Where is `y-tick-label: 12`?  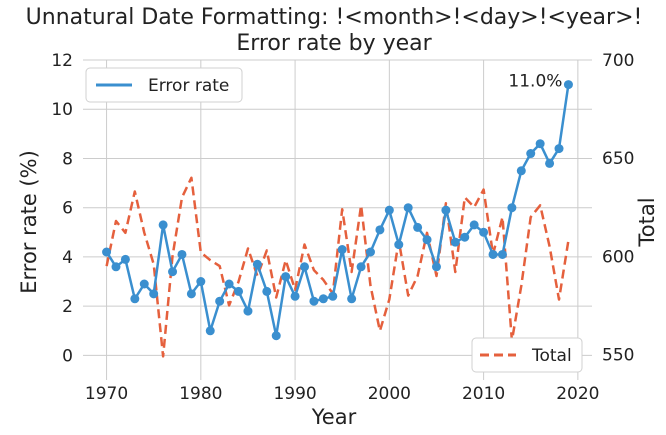
y-tick-label: 12 is located at coordinates (62, 61).